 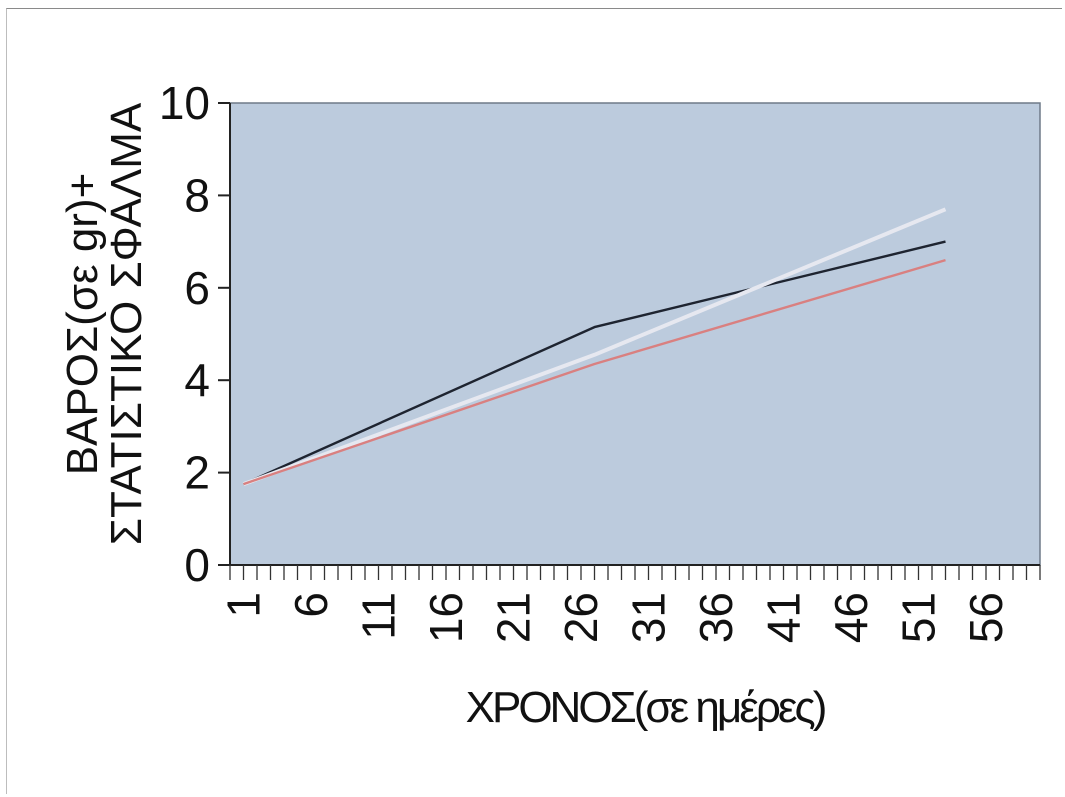 I want to click on x-tick-label: 16, so click(x=446, y=617).